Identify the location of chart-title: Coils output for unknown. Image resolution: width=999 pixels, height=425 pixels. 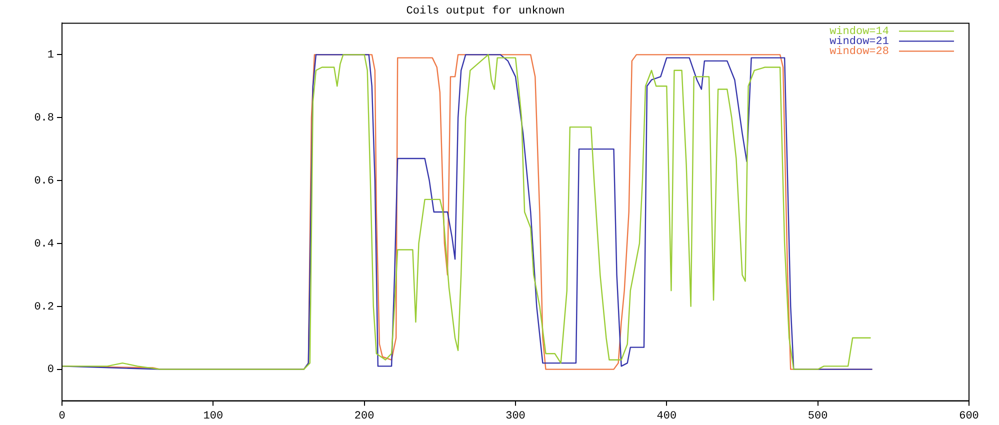
(485, 12).